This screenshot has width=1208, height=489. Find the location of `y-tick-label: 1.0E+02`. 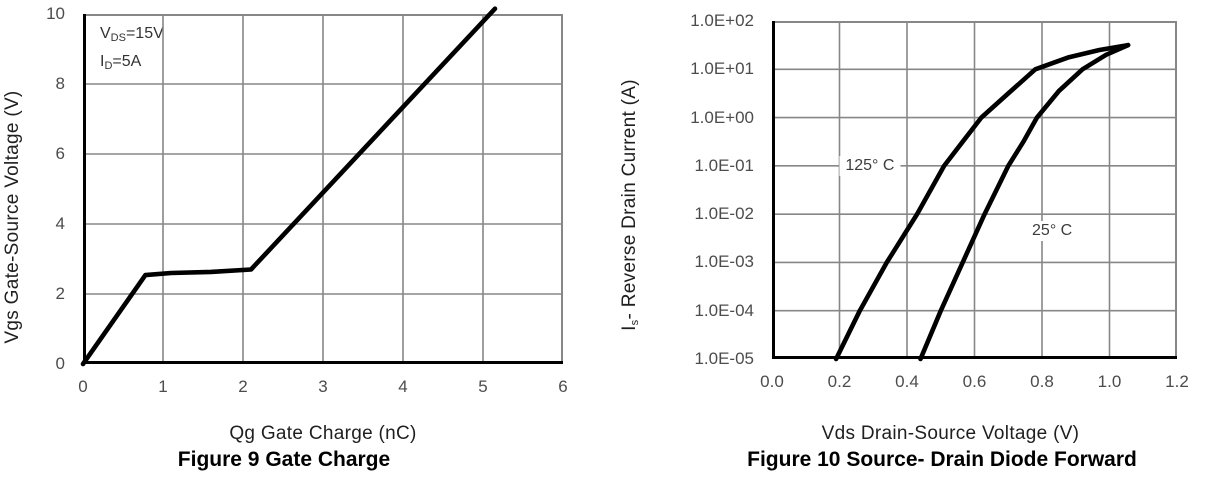

y-tick-label: 1.0E+02 is located at coordinates (722, 20).